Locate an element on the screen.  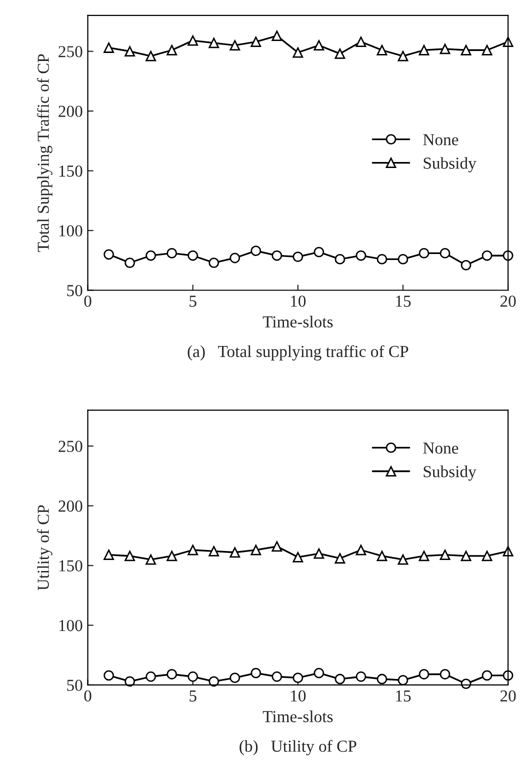
y-axis-title: Total Supplying Traffic of CP is located at coordinates (44, 153).